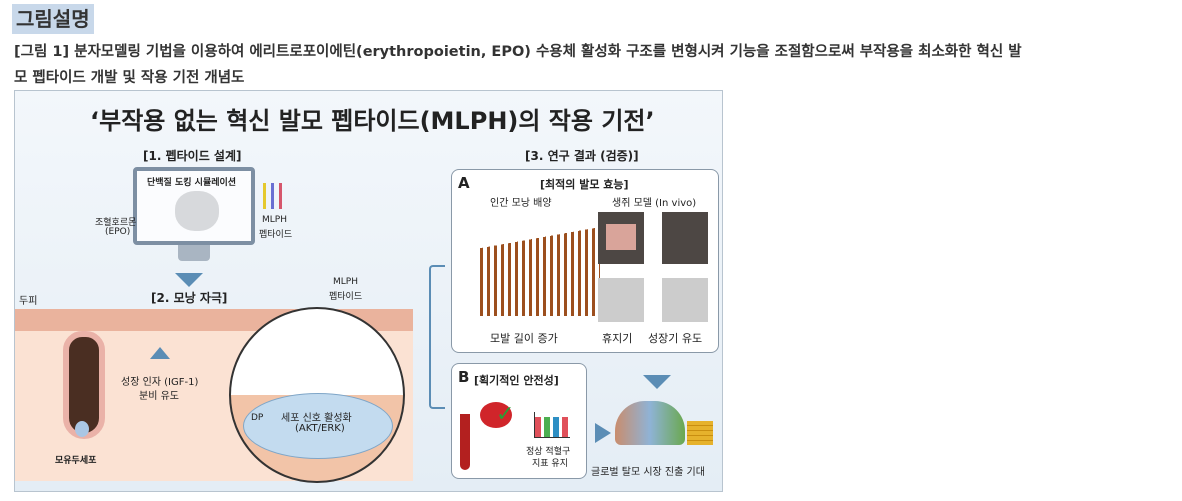  What do you see at coordinates (464, 377) in the screenshot?
I see `panel-b-letter: B` at bounding box center [464, 377].